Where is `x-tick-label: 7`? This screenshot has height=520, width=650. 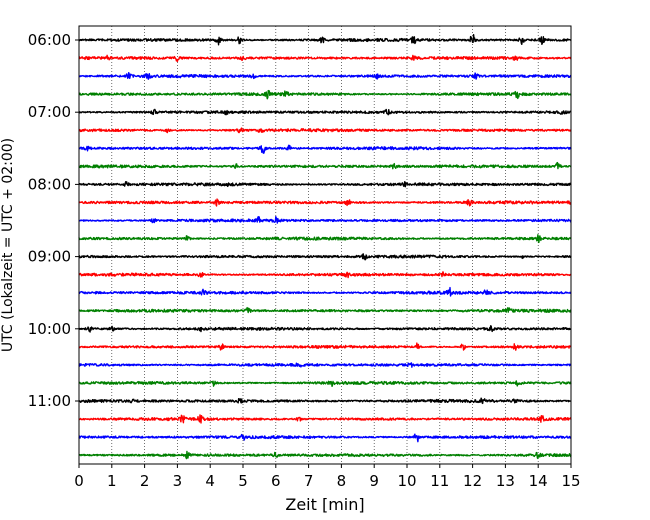 x-tick-label: 7 is located at coordinates (309, 481).